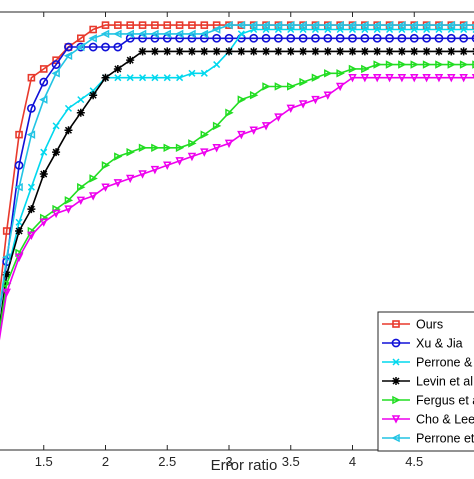 The width and height of the screenshot is (474, 479). I want to click on x-tick-label: 2, so click(105, 461).